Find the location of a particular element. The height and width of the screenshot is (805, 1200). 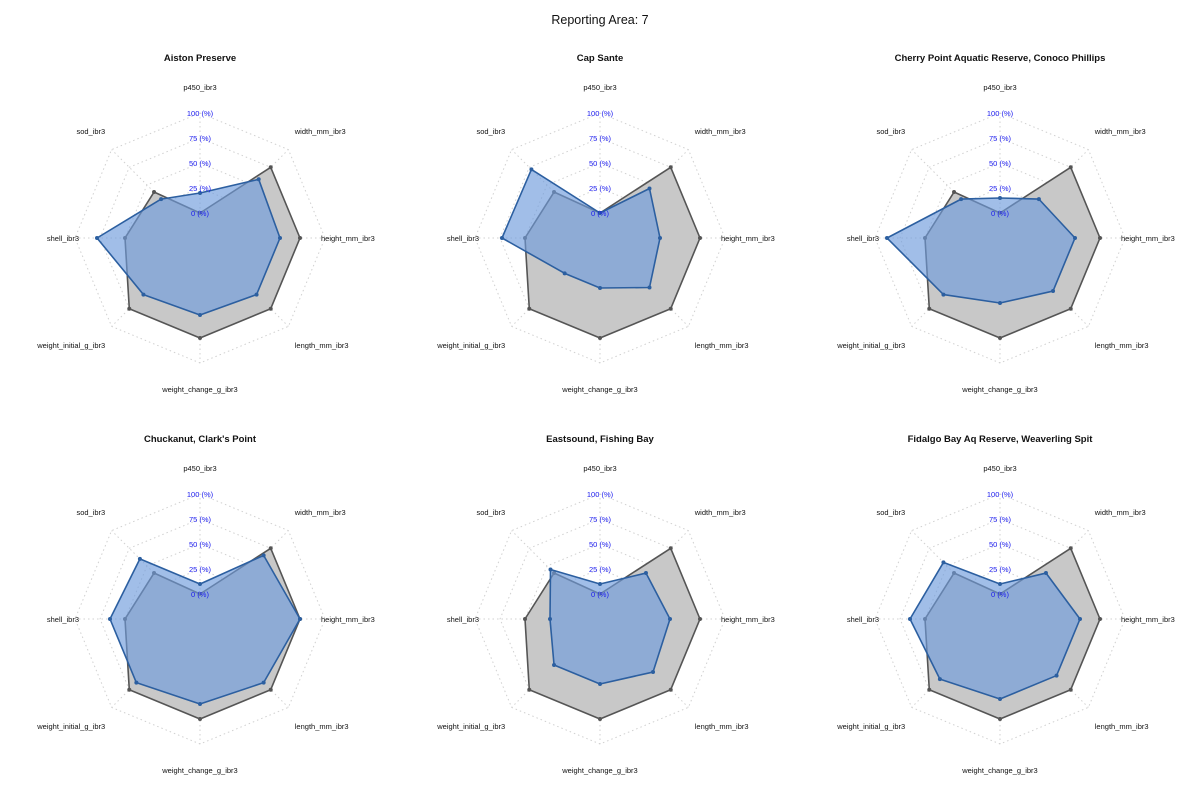

page-title: Reporting Area: 7 is located at coordinates (600, 20).